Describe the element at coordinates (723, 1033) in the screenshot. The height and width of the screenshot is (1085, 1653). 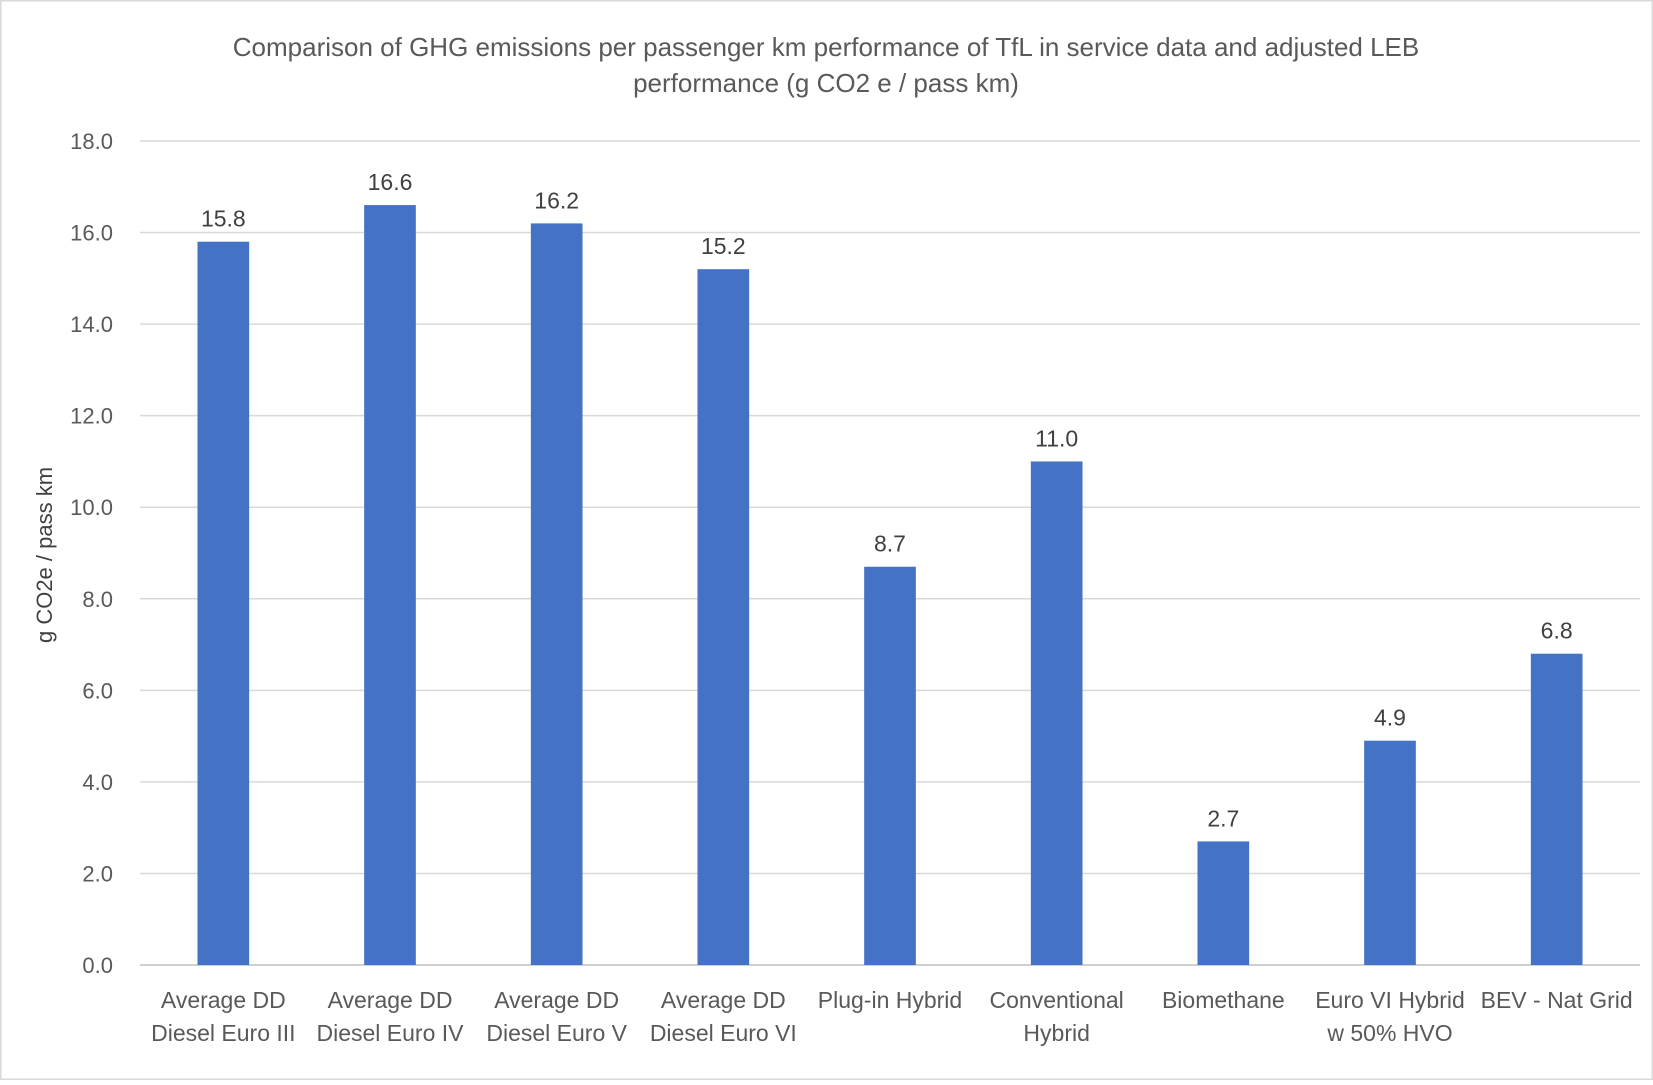
I see `category-label: Diesel Euro VI` at that location.